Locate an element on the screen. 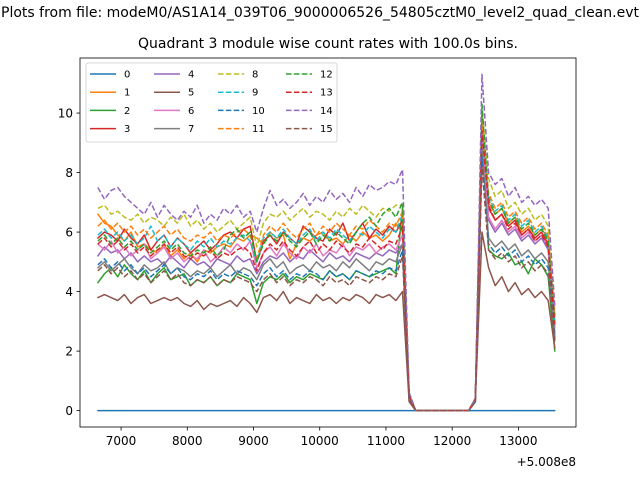  legend-label: 10 is located at coordinates (258, 111).